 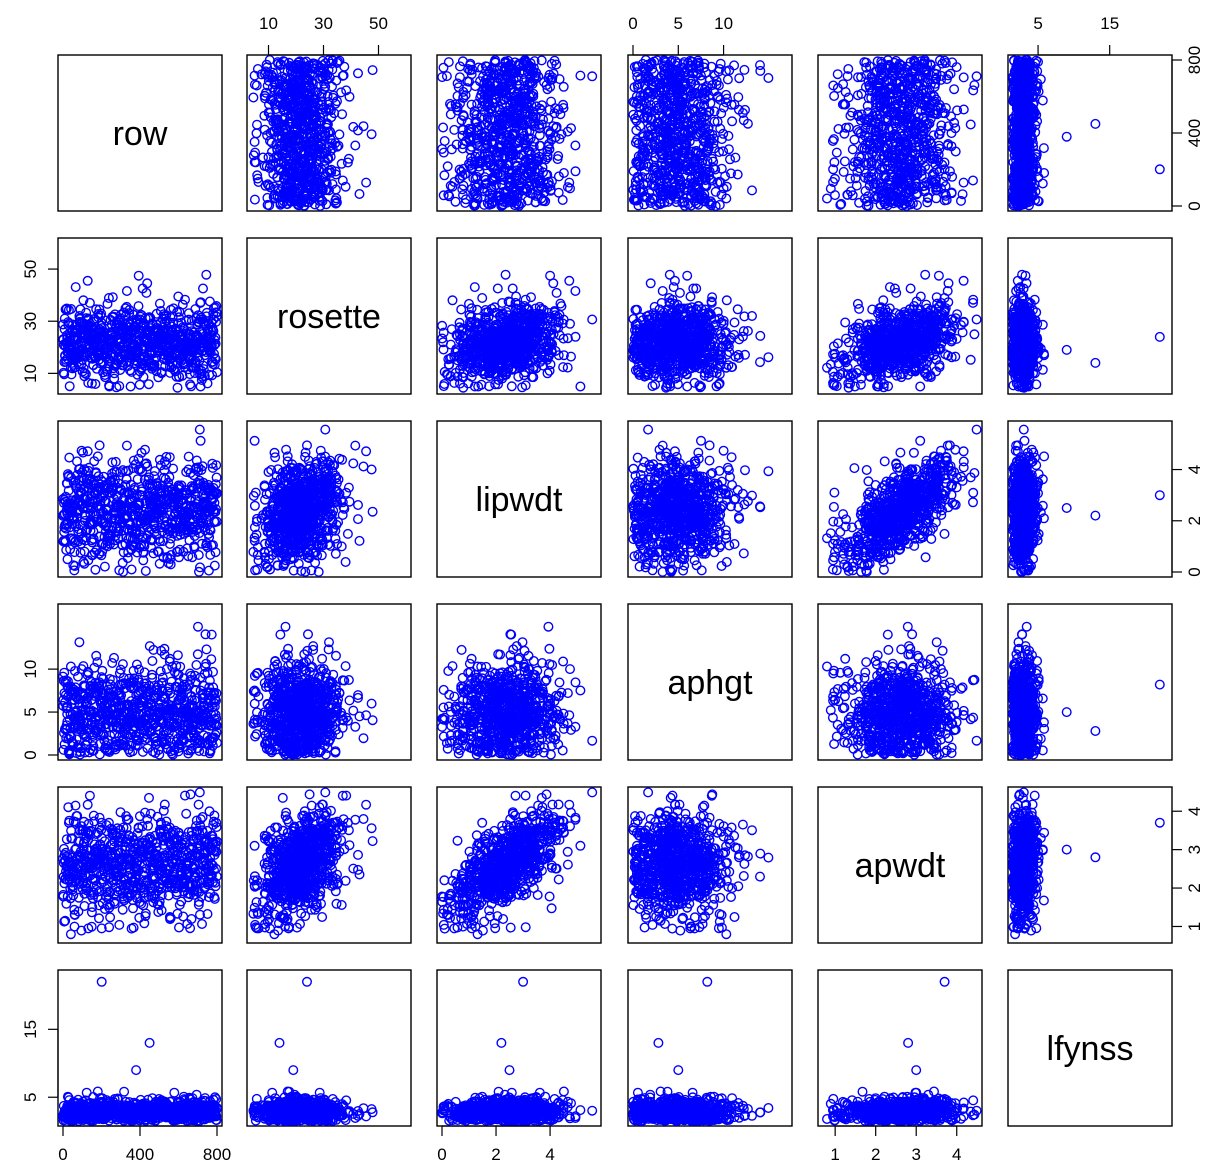 I want to click on variable-label-rosette: rosette, so click(x=329, y=317).